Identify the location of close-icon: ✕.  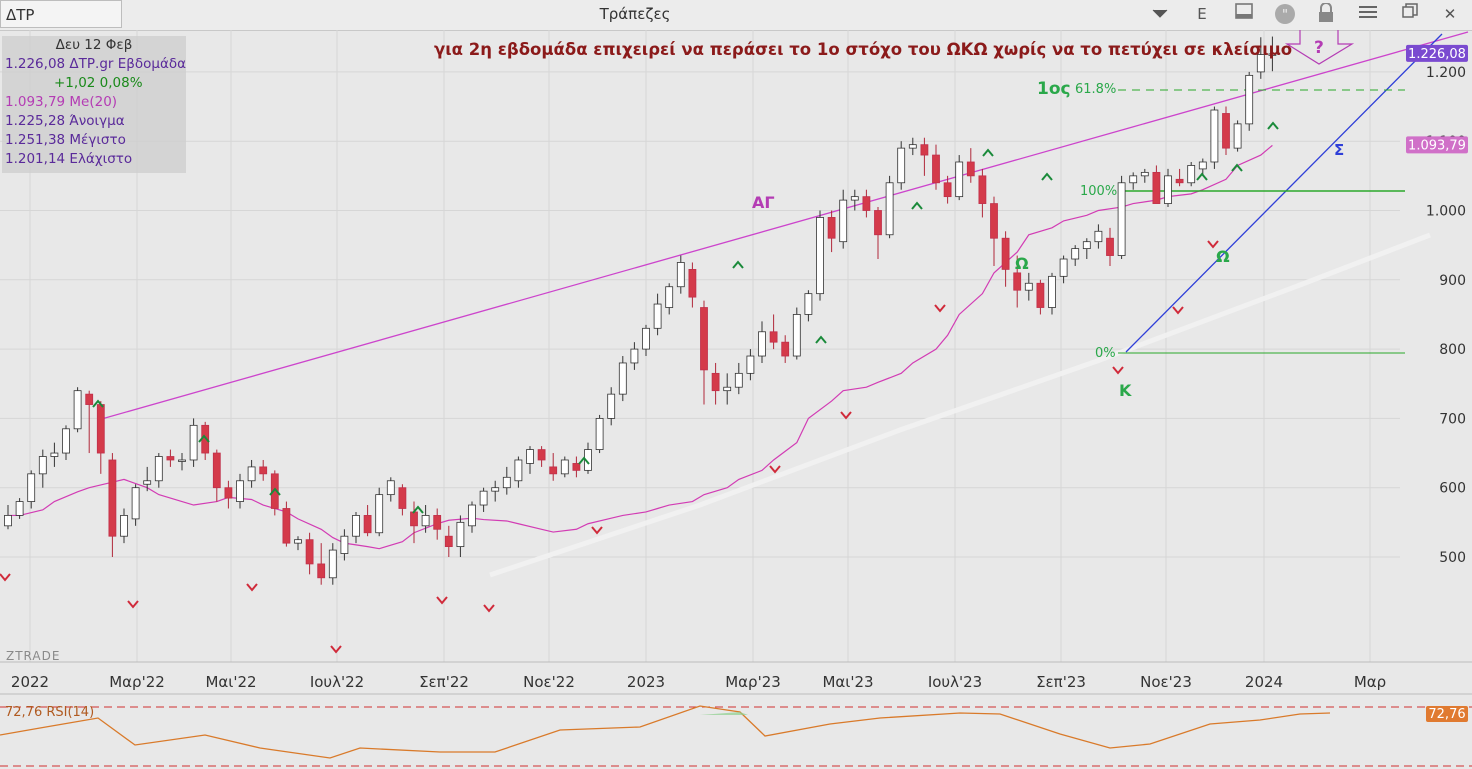
(1450, 14).